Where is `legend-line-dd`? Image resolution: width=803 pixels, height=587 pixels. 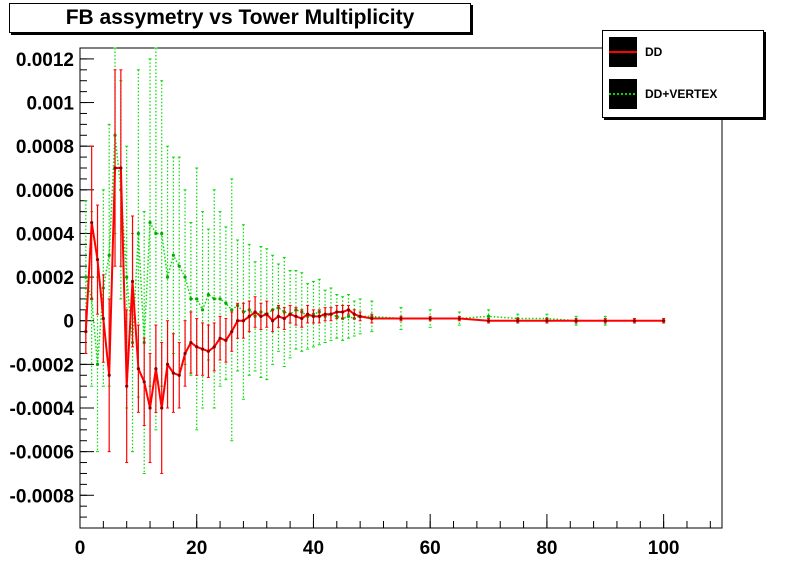 legend-line-dd is located at coordinates (623, 52).